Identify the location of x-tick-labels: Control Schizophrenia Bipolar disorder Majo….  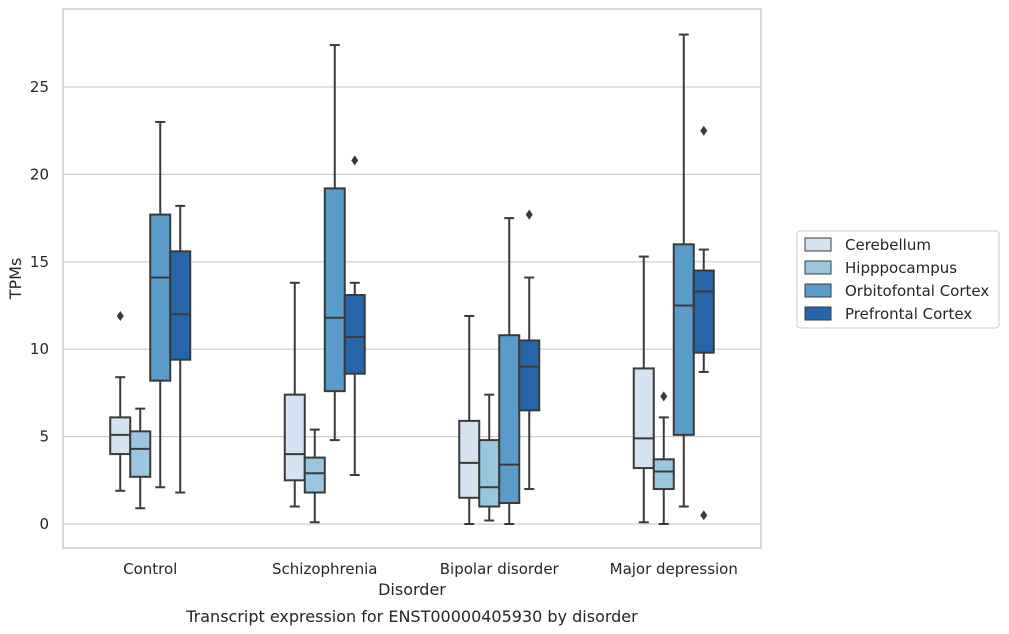
(430, 569).